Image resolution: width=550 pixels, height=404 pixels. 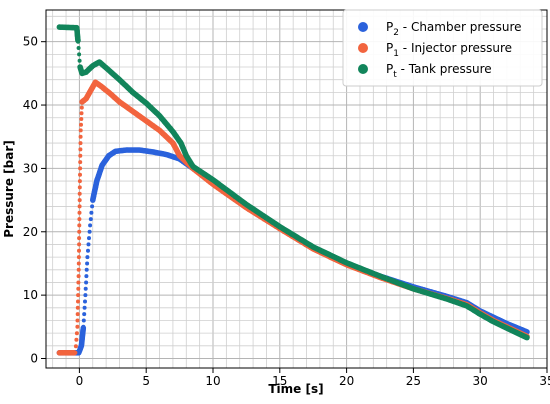 What do you see at coordinates (295, 389) in the screenshot?
I see `x-axis-title: Time [s]` at bounding box center [295, 389].